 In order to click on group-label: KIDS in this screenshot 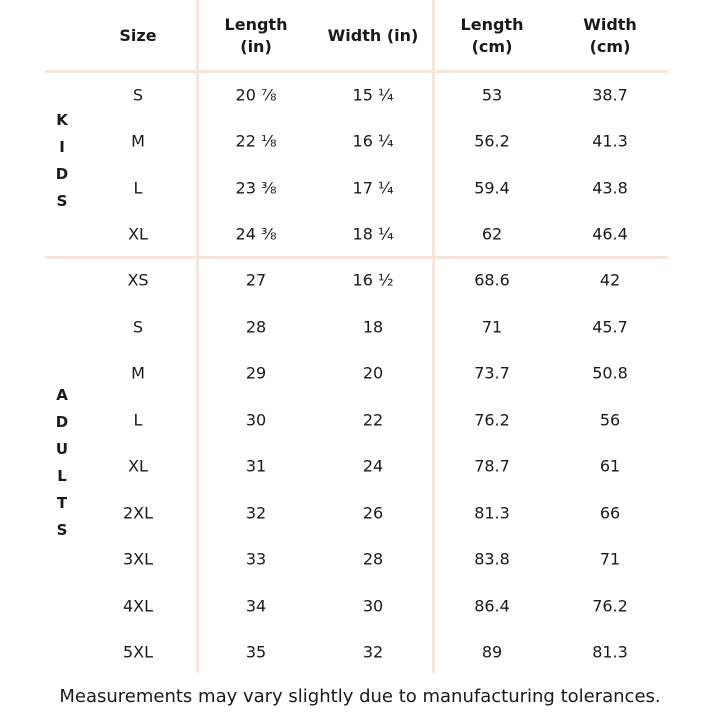, I will do `click(62, 165)`.